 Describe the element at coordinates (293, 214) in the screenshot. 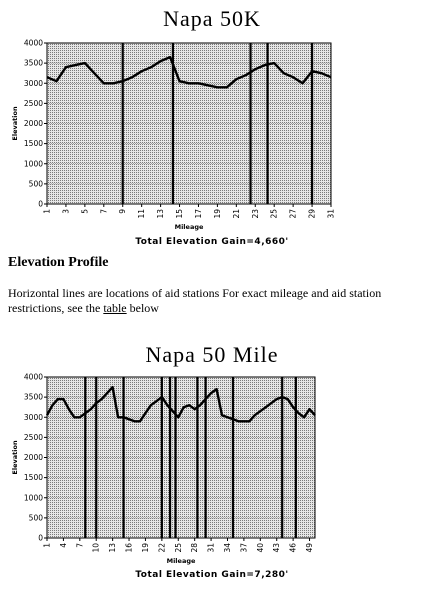

I see `x-tick-label: 27` at that location.